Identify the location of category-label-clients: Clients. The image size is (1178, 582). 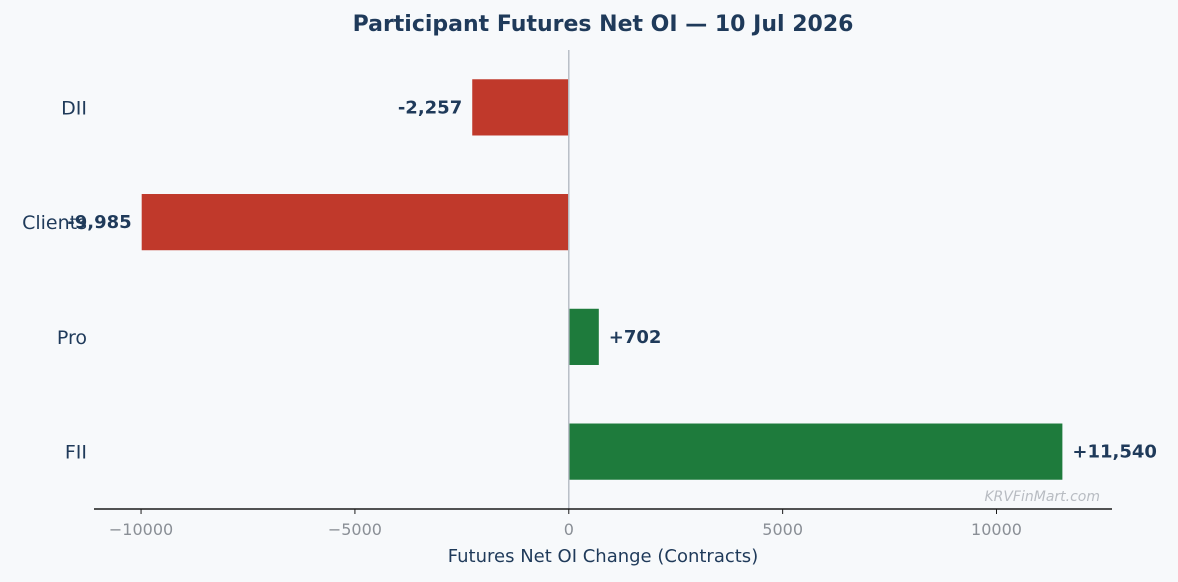
(54, 223).